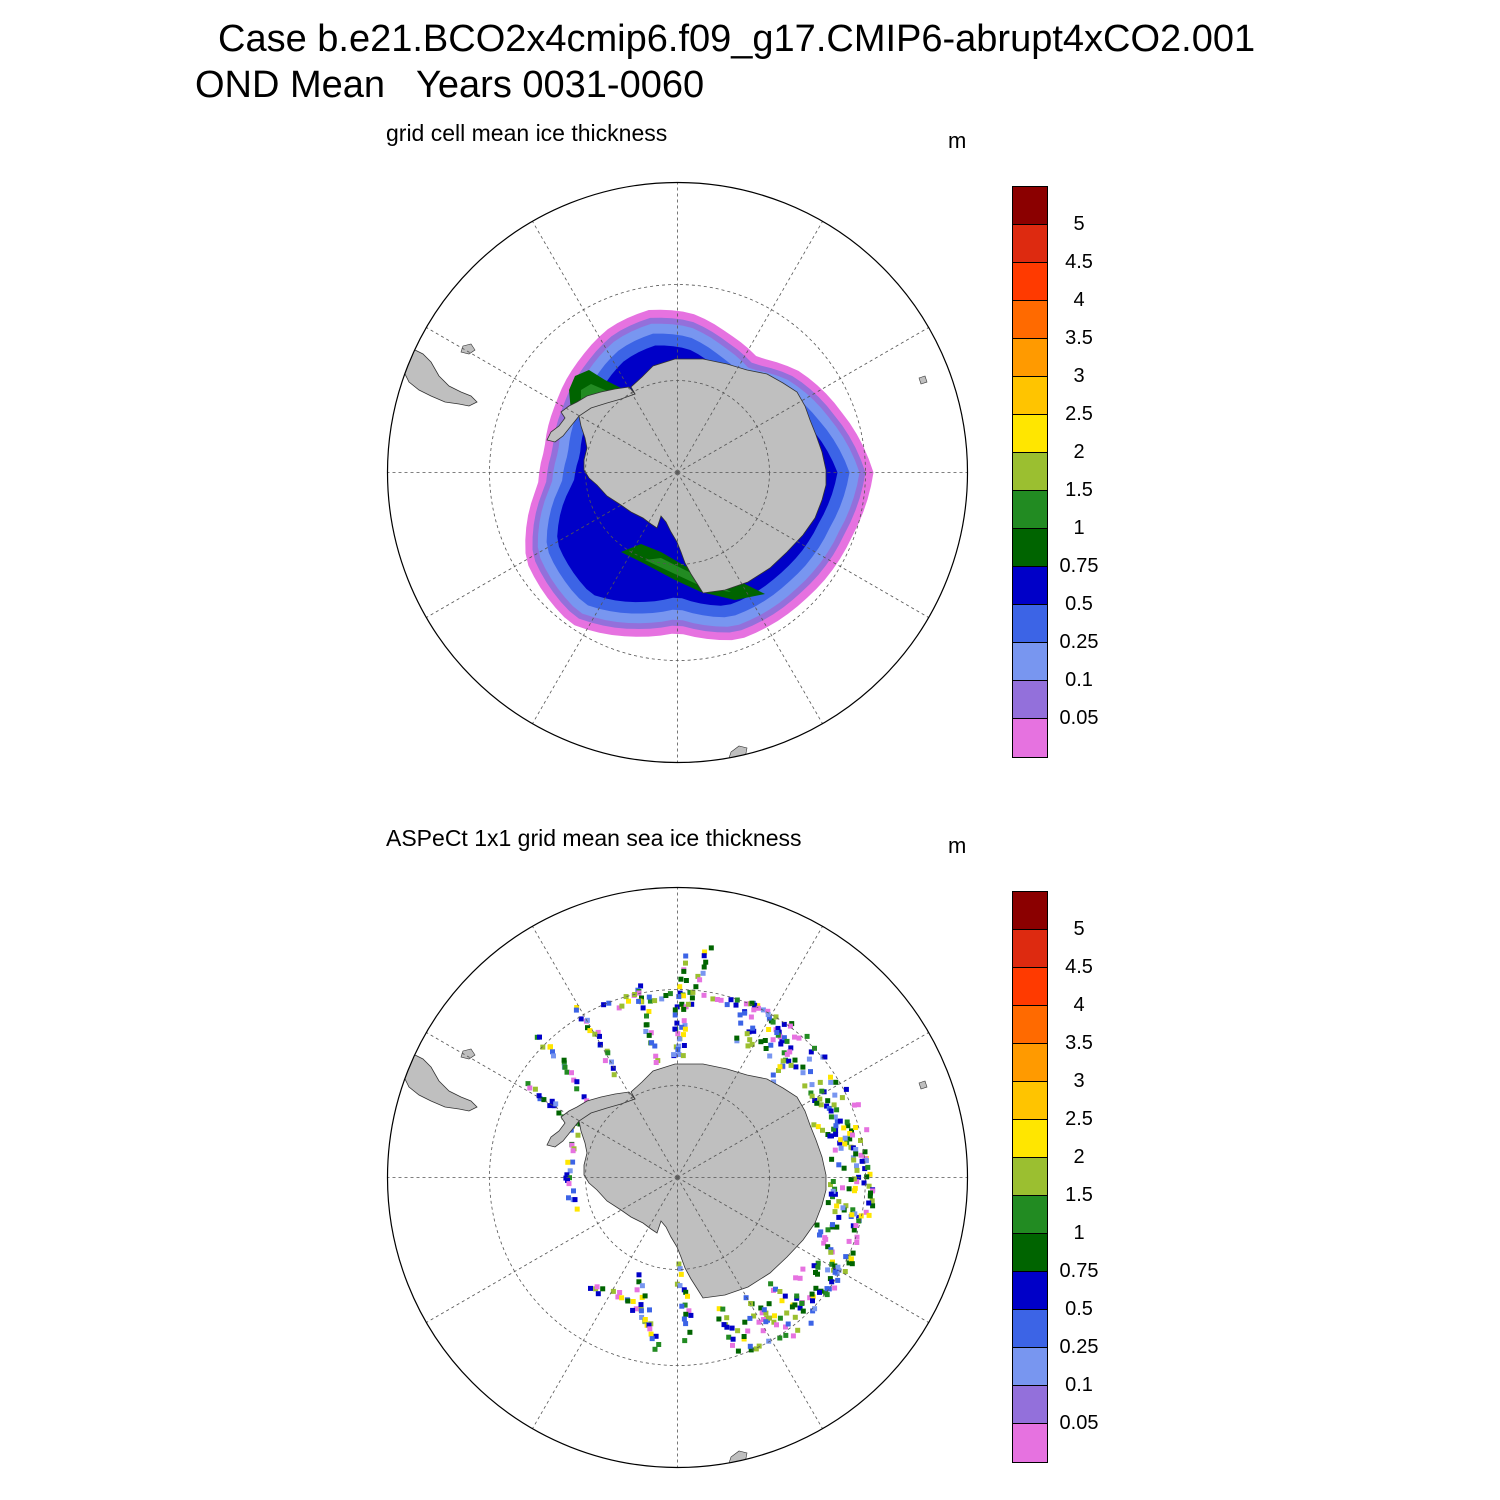  I want to click on colorbar-tick-label: 0.1, so click(1079, 680).